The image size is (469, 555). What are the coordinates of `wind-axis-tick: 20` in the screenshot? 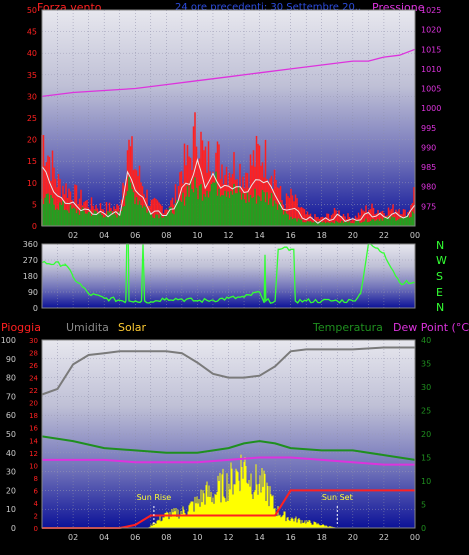 It's located at (32, 140).